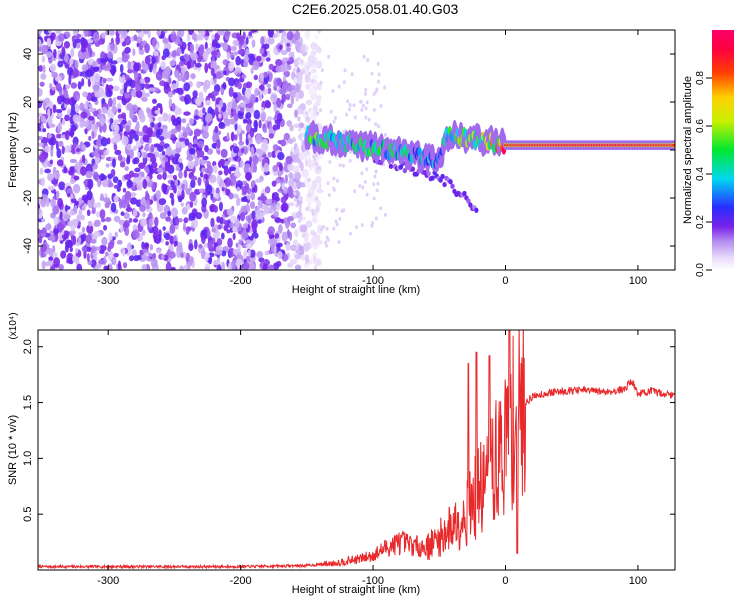 The height and width of the screenshot is (600, 750). I want to click on x-tick-label: -100, so click(373, 281).